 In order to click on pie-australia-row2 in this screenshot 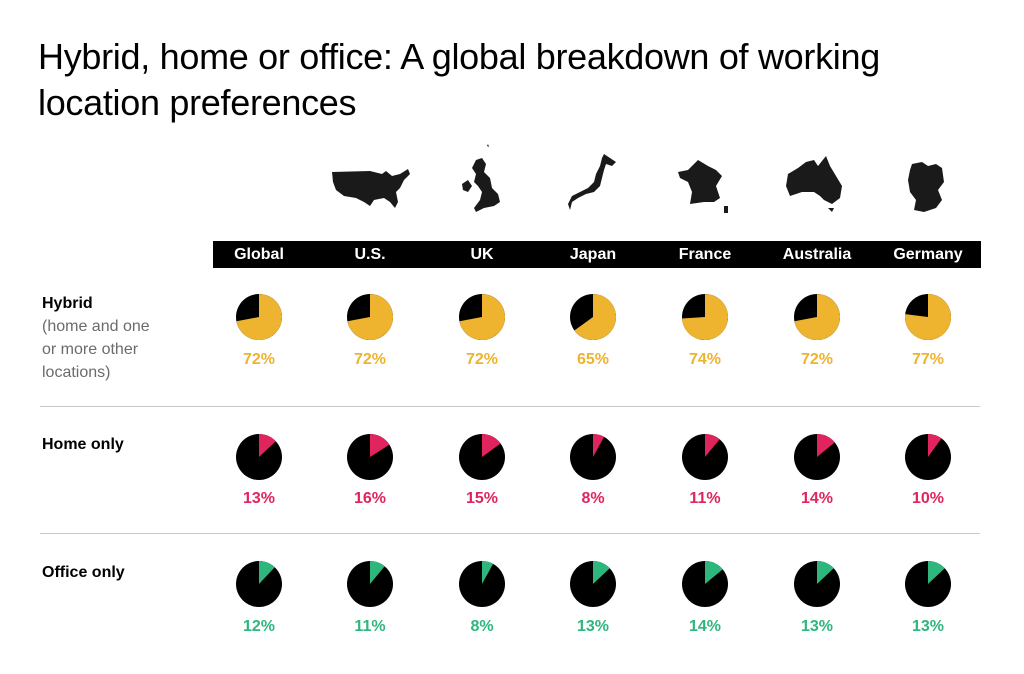, I will do `click(817, 584)`.